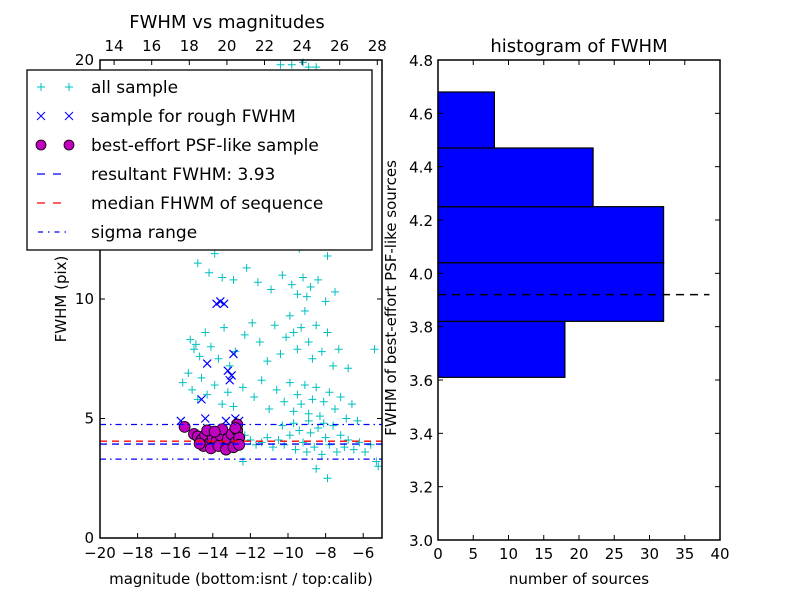 The height and width of the screenshot is (600, 800). What do you see at coordinates (212, 437) in the screenshot?
I see `series-best-effort-psf-like-sample` at bounding box center [212, 437].